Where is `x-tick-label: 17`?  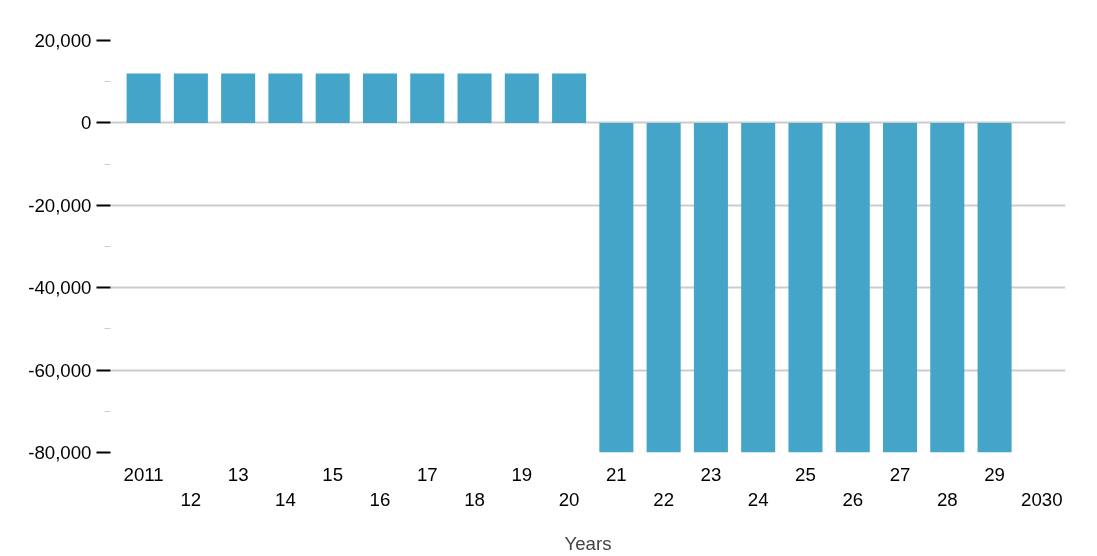 x-tick-label: 17 is located at coordinates (427, 474).